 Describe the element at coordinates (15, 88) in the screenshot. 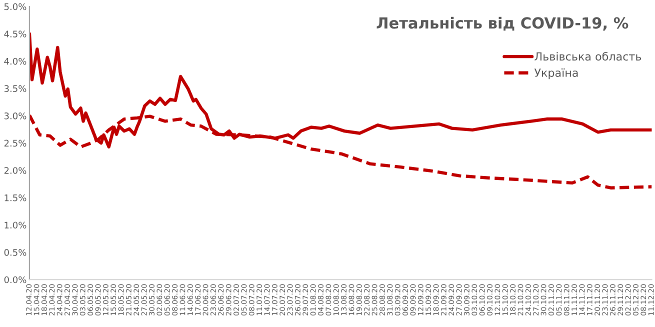

I see `y-tick-label: 3.5%` at that location.